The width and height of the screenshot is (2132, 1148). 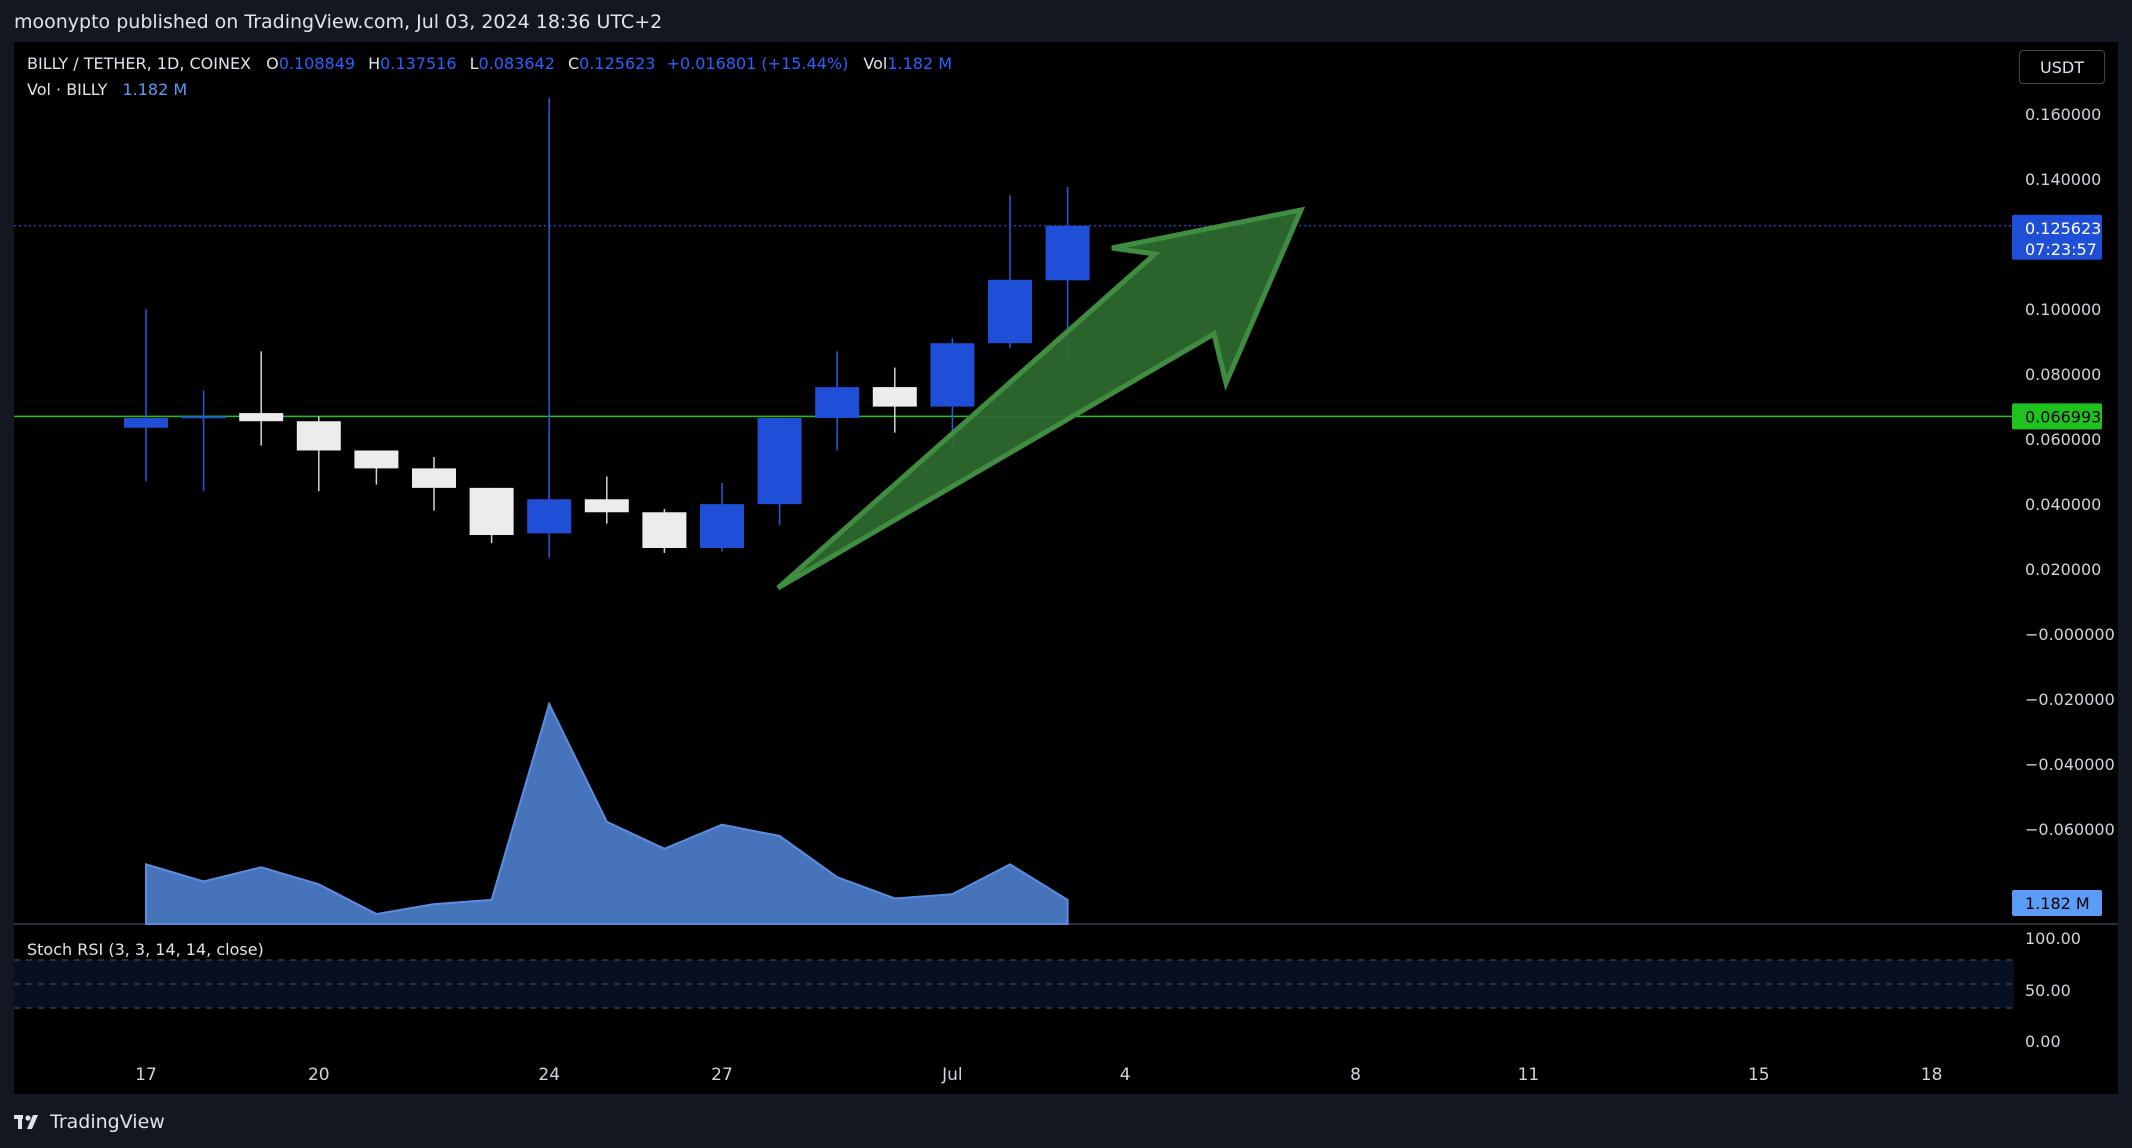 I want to click on x-tick-label: 17, so click(x=146, y=1075).